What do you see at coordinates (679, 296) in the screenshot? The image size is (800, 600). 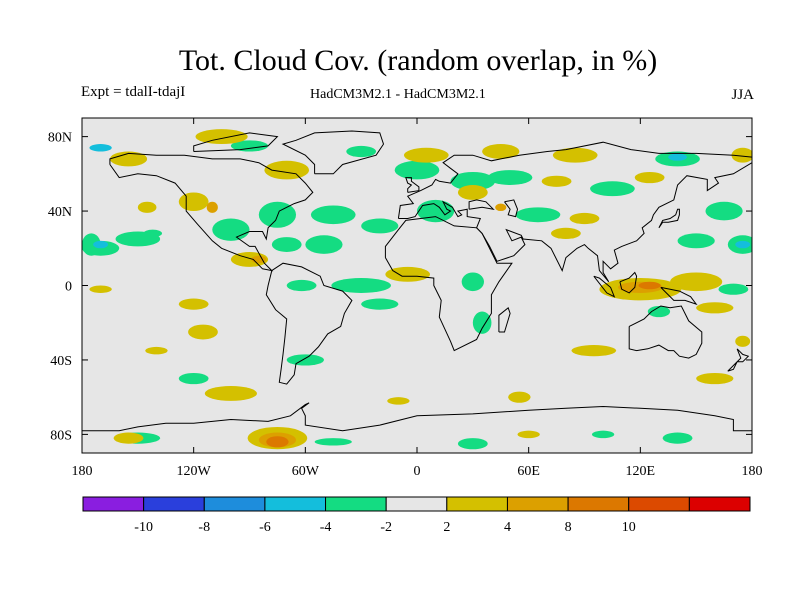 I see `coast-new-guinea` at bounding box center [679, 296].